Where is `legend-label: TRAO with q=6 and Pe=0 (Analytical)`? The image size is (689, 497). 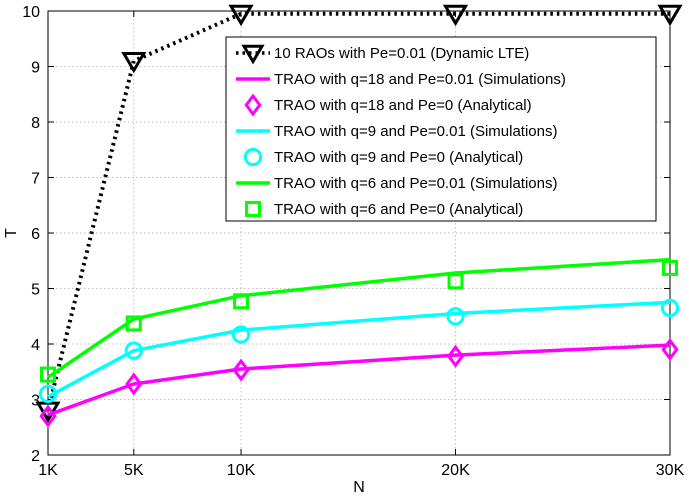
legend-label: TRAO with q=6 and Pe=0 (Analytical) is located at coordinates (398, 209).